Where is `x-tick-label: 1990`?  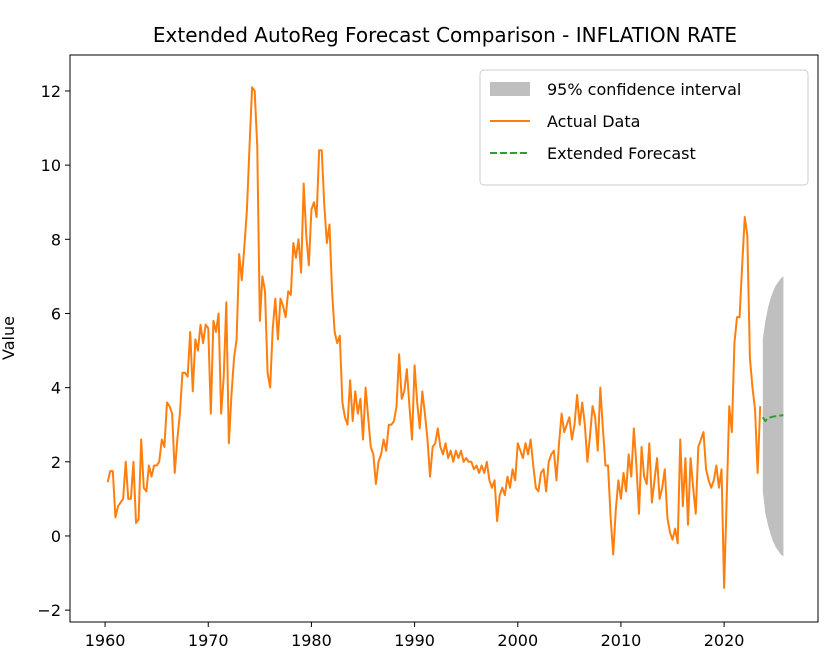 x-tick-label: 1990 is located at coordinates (414, 640).